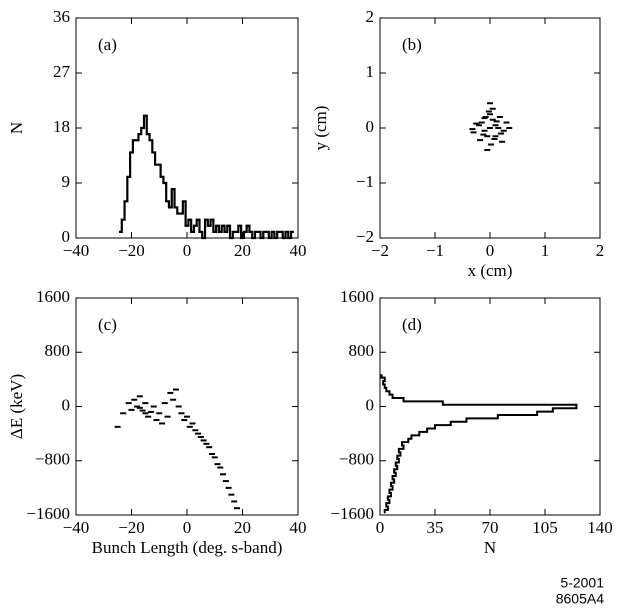  Describe the element at coordinates (435, 527) in the screenshot. I see `x-tick-label: 35` at that location.